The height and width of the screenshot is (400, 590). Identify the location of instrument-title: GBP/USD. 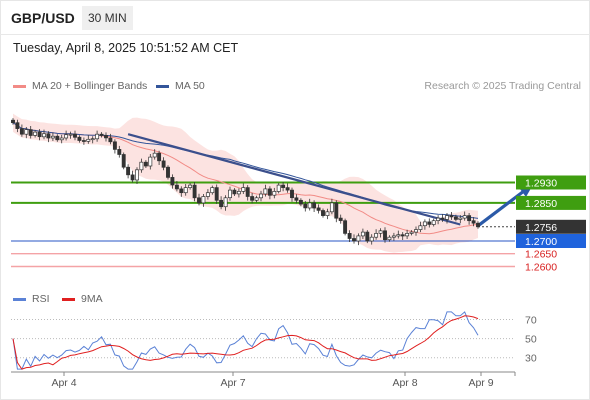
(43, 18).